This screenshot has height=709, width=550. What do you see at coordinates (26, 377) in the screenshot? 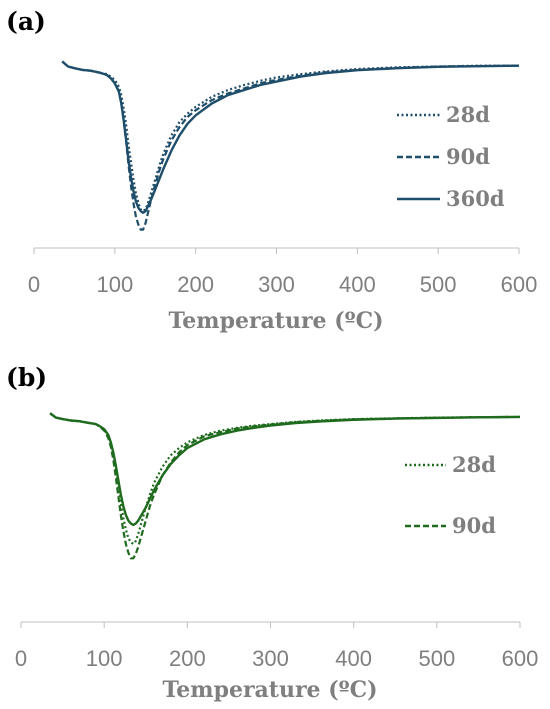
I see `panel-label: (b)` at bounding box center [26, 377].